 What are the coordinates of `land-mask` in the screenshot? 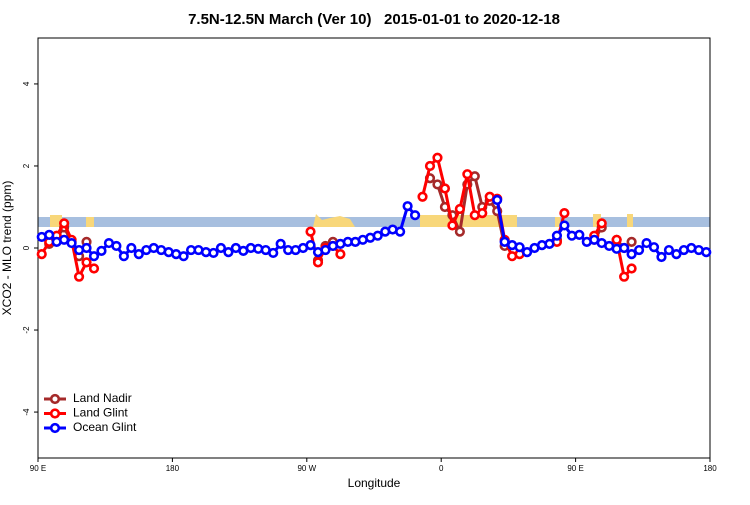 It's located at (341, 220).